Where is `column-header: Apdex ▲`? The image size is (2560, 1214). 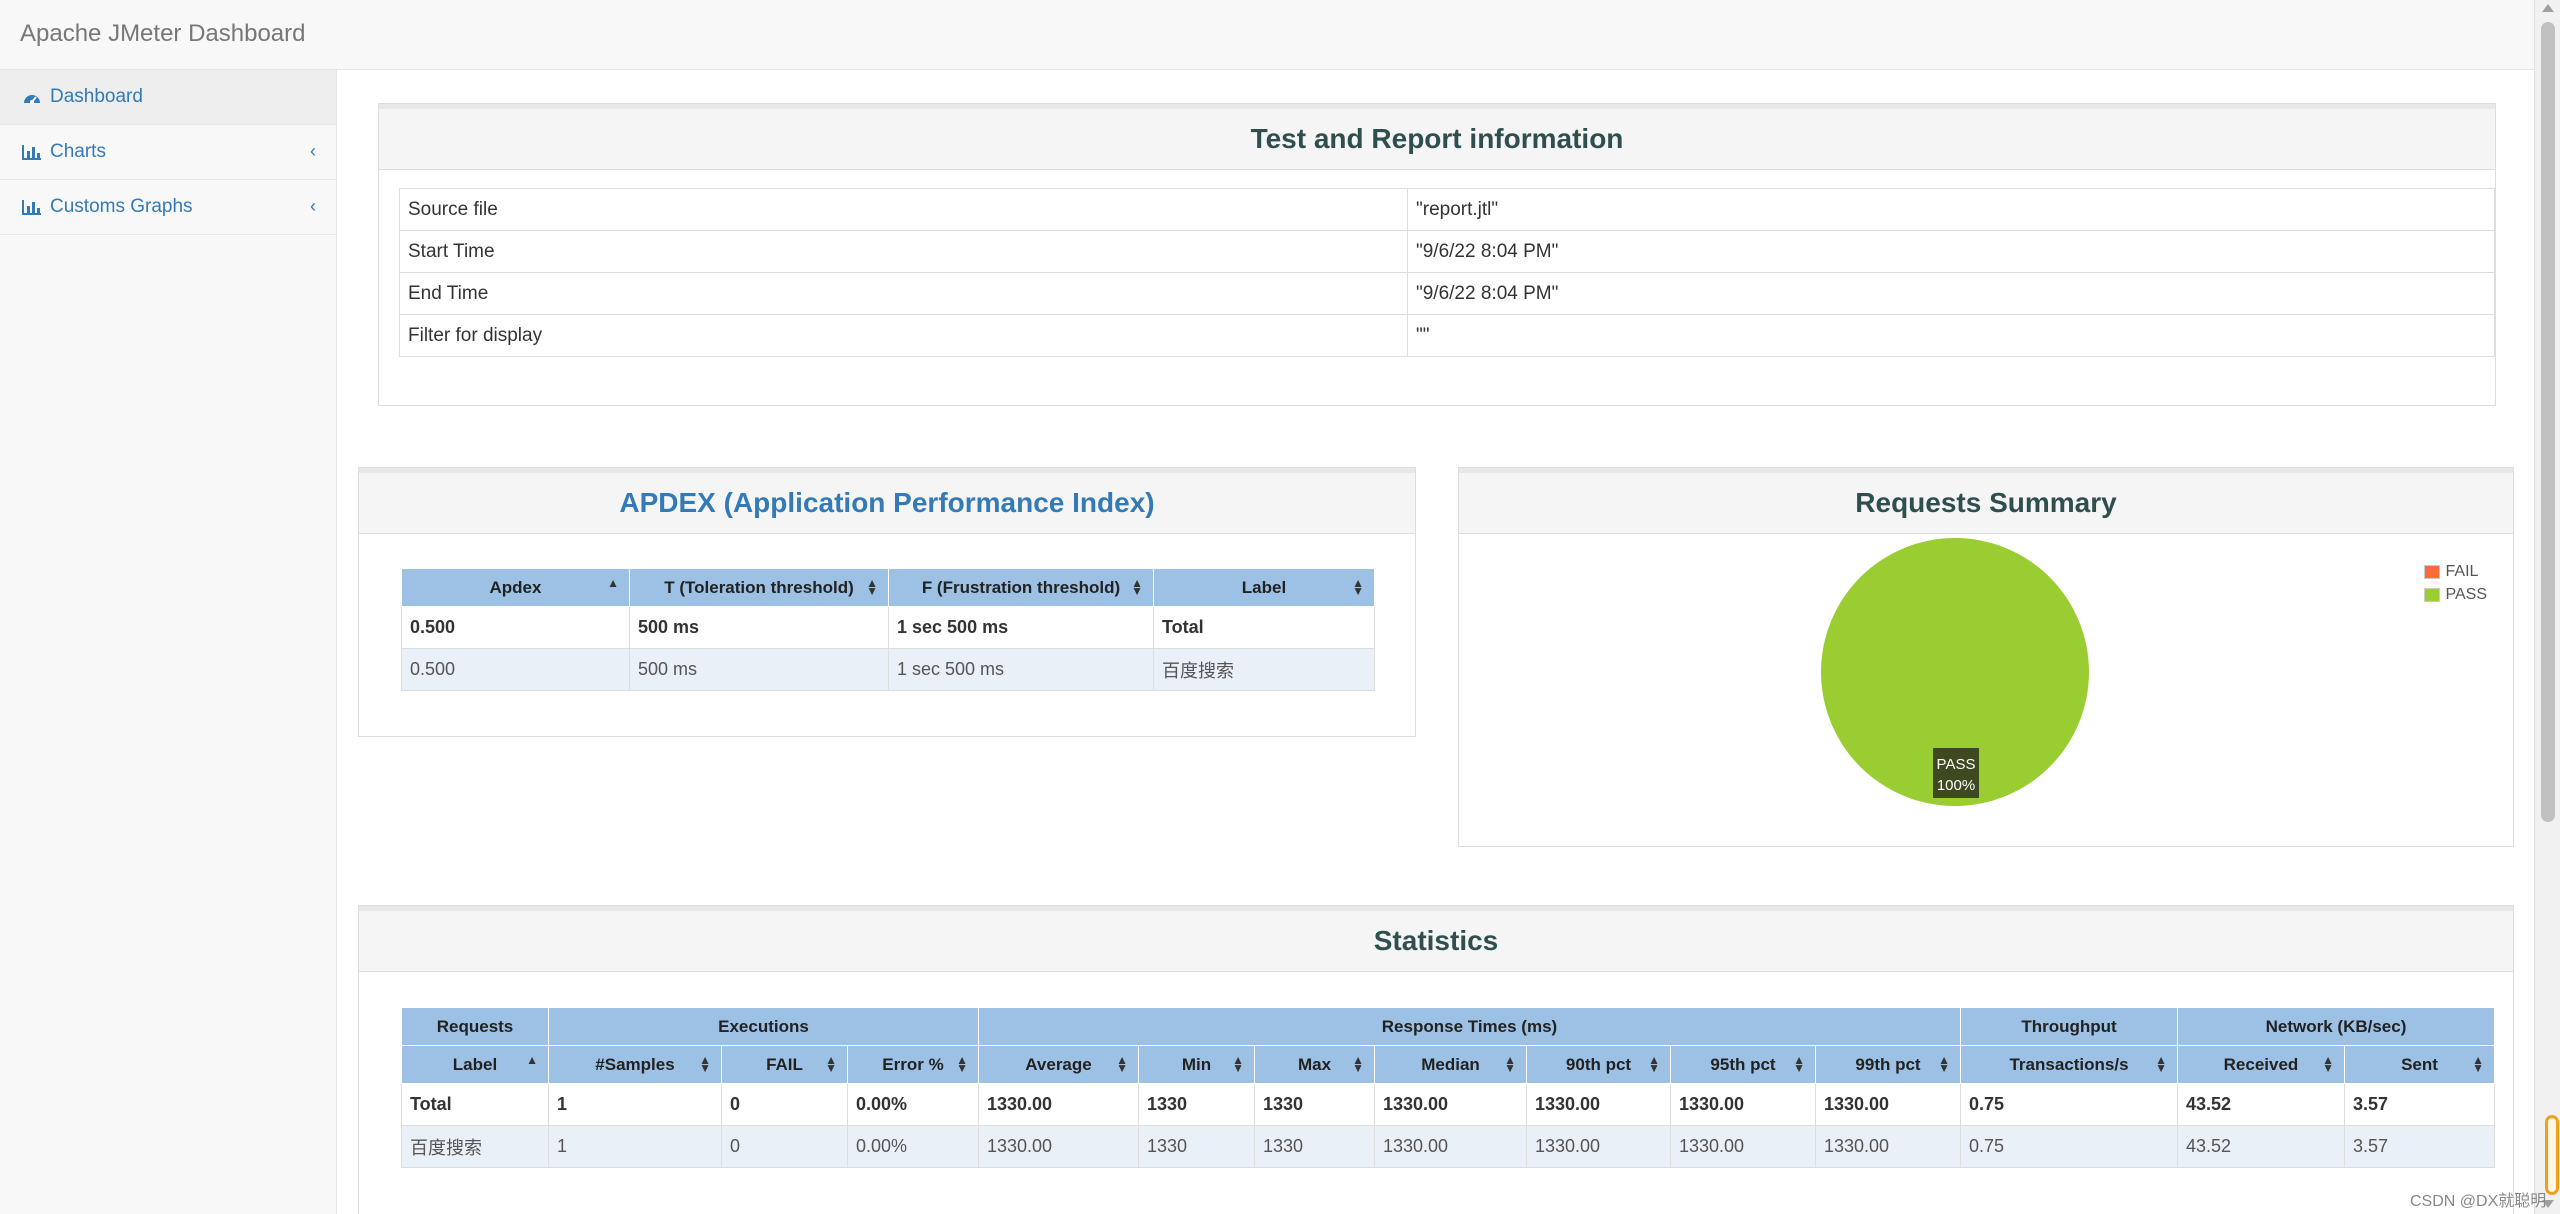
column-header: Apdex ▲ is located at coordinates (515, 587).